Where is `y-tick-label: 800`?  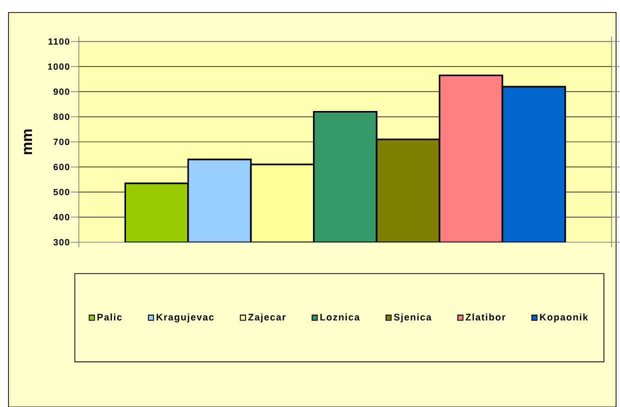
y-tick-label: 800 is located at coordinates (62, 116).